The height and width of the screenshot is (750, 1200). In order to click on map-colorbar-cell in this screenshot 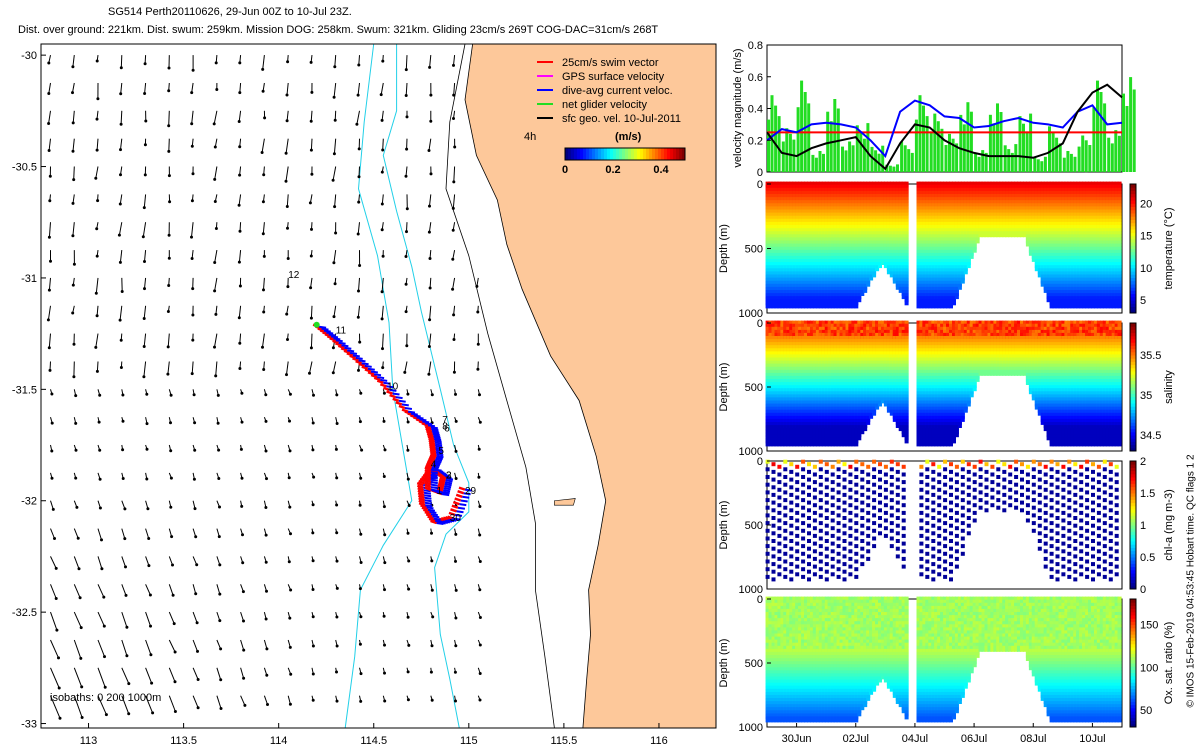, I will do `click(597, 154)`.